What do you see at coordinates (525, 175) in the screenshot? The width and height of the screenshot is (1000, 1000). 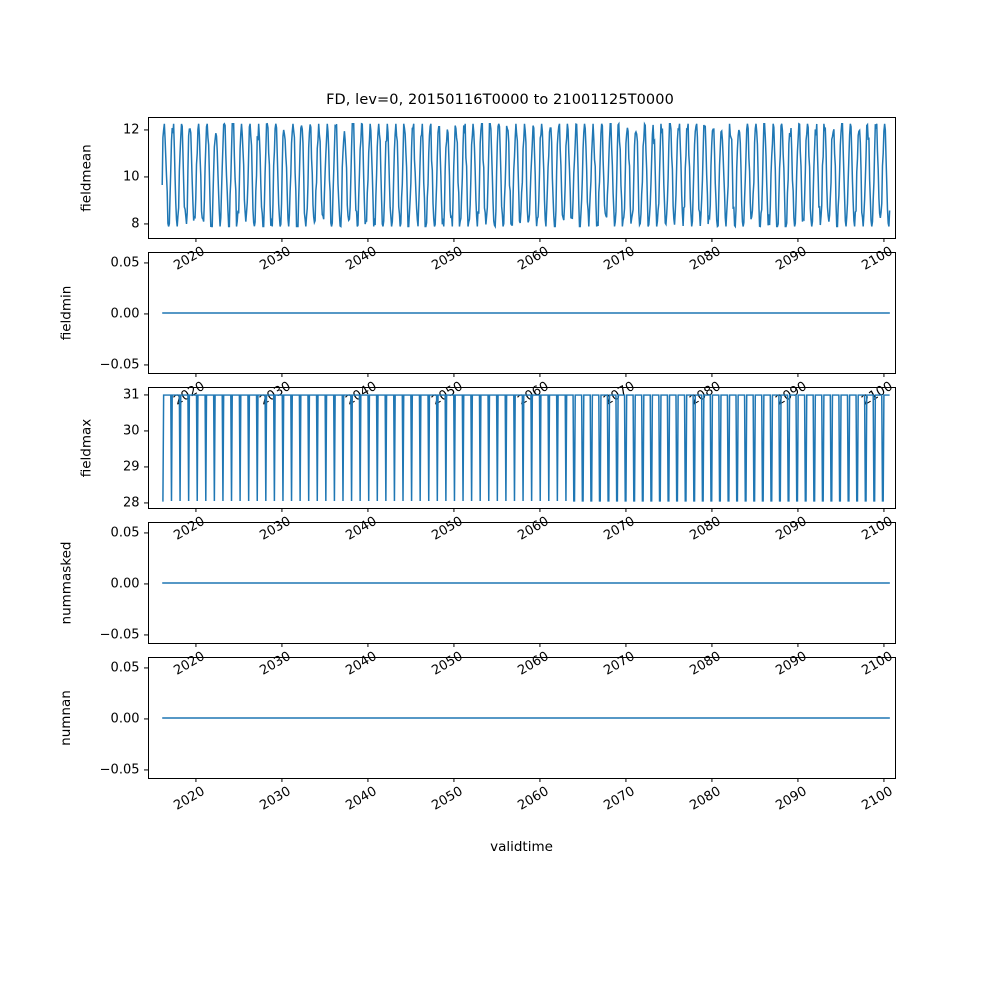 I see `line-path-fieldmean` at bounding box center [525, 175].